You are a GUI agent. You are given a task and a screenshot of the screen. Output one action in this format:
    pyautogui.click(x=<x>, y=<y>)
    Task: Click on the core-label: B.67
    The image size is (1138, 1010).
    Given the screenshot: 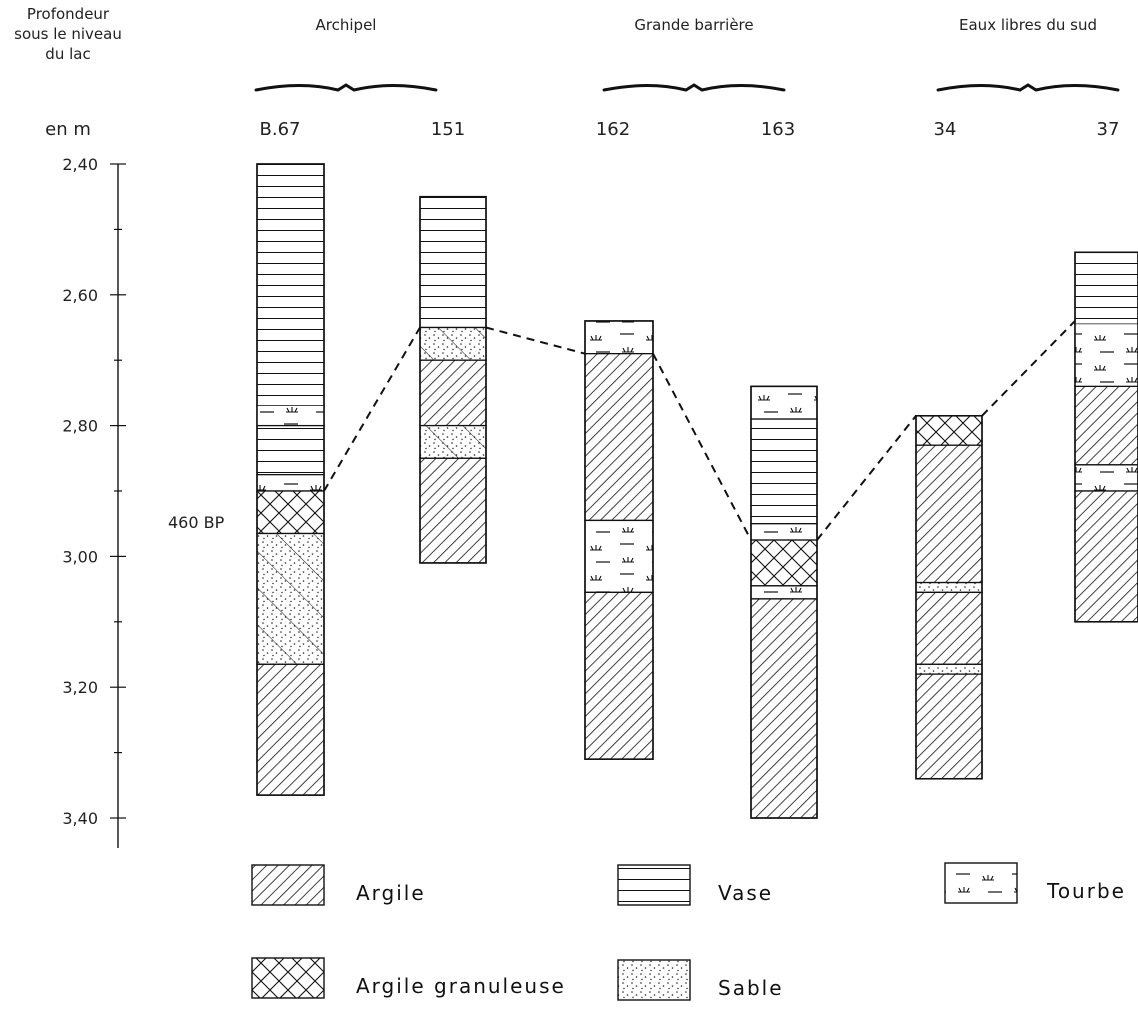 What is the action you would take?
    pyautogui.click(x=280, y=129)
    